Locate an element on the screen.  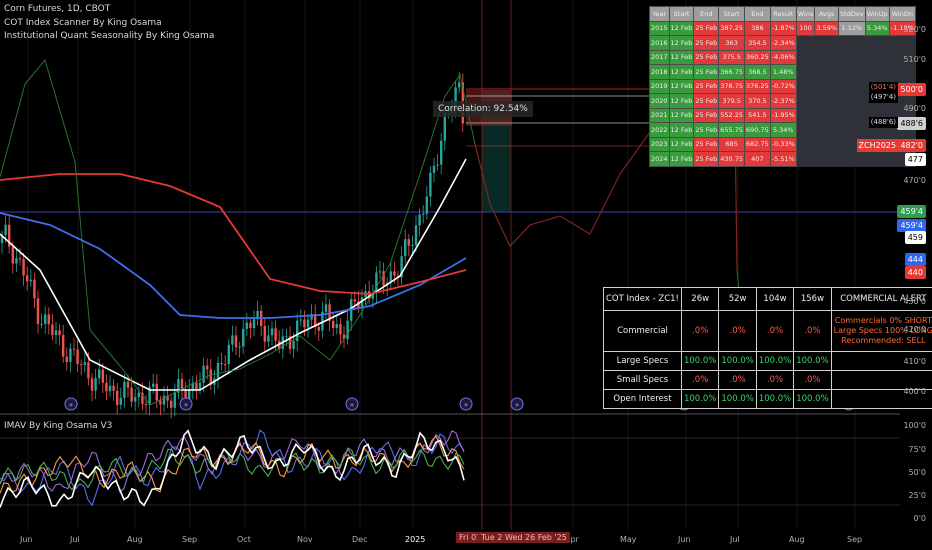
seasonality-cell: 552.25 is located at coordinates (732, 115).